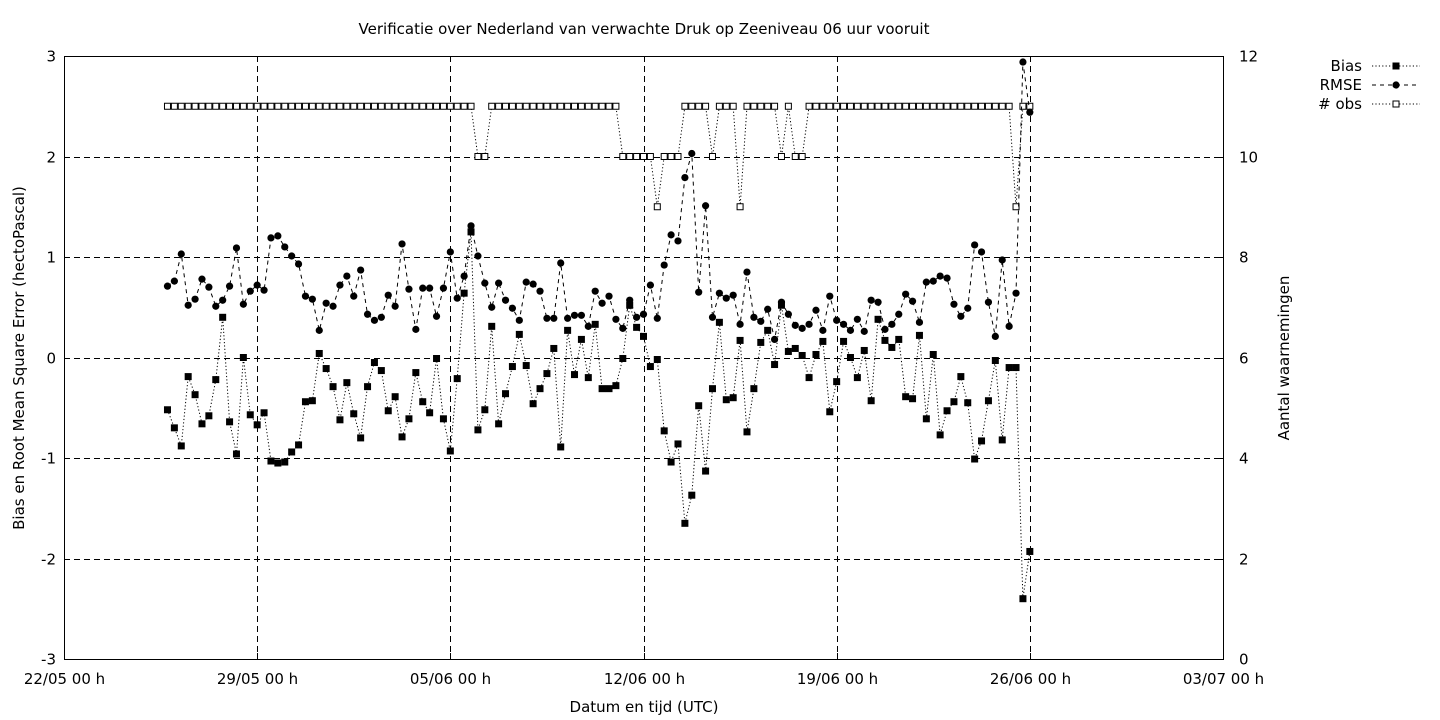  What do you see at coordinates (450, 679) in the screenshot?
I see `x-tick-label: 05/06 00 h` at bounding box center [450, 679].